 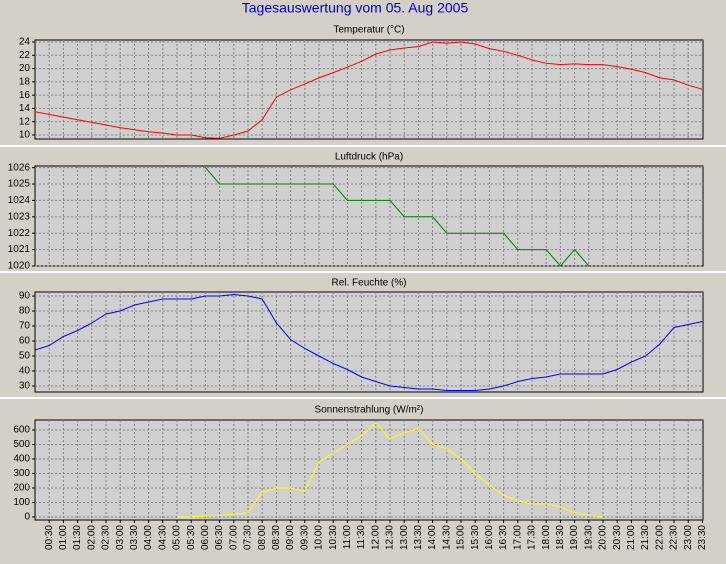 I want to click on x-tick-label: 02:30, so click(x=106, y=537).